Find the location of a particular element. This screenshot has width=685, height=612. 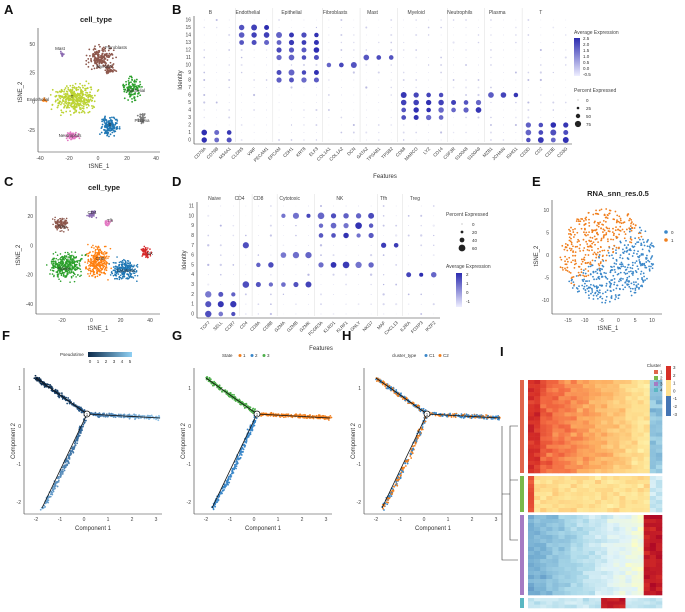

panel-e-xlabel: tSNE_1 is located at coordinates (608, 329).